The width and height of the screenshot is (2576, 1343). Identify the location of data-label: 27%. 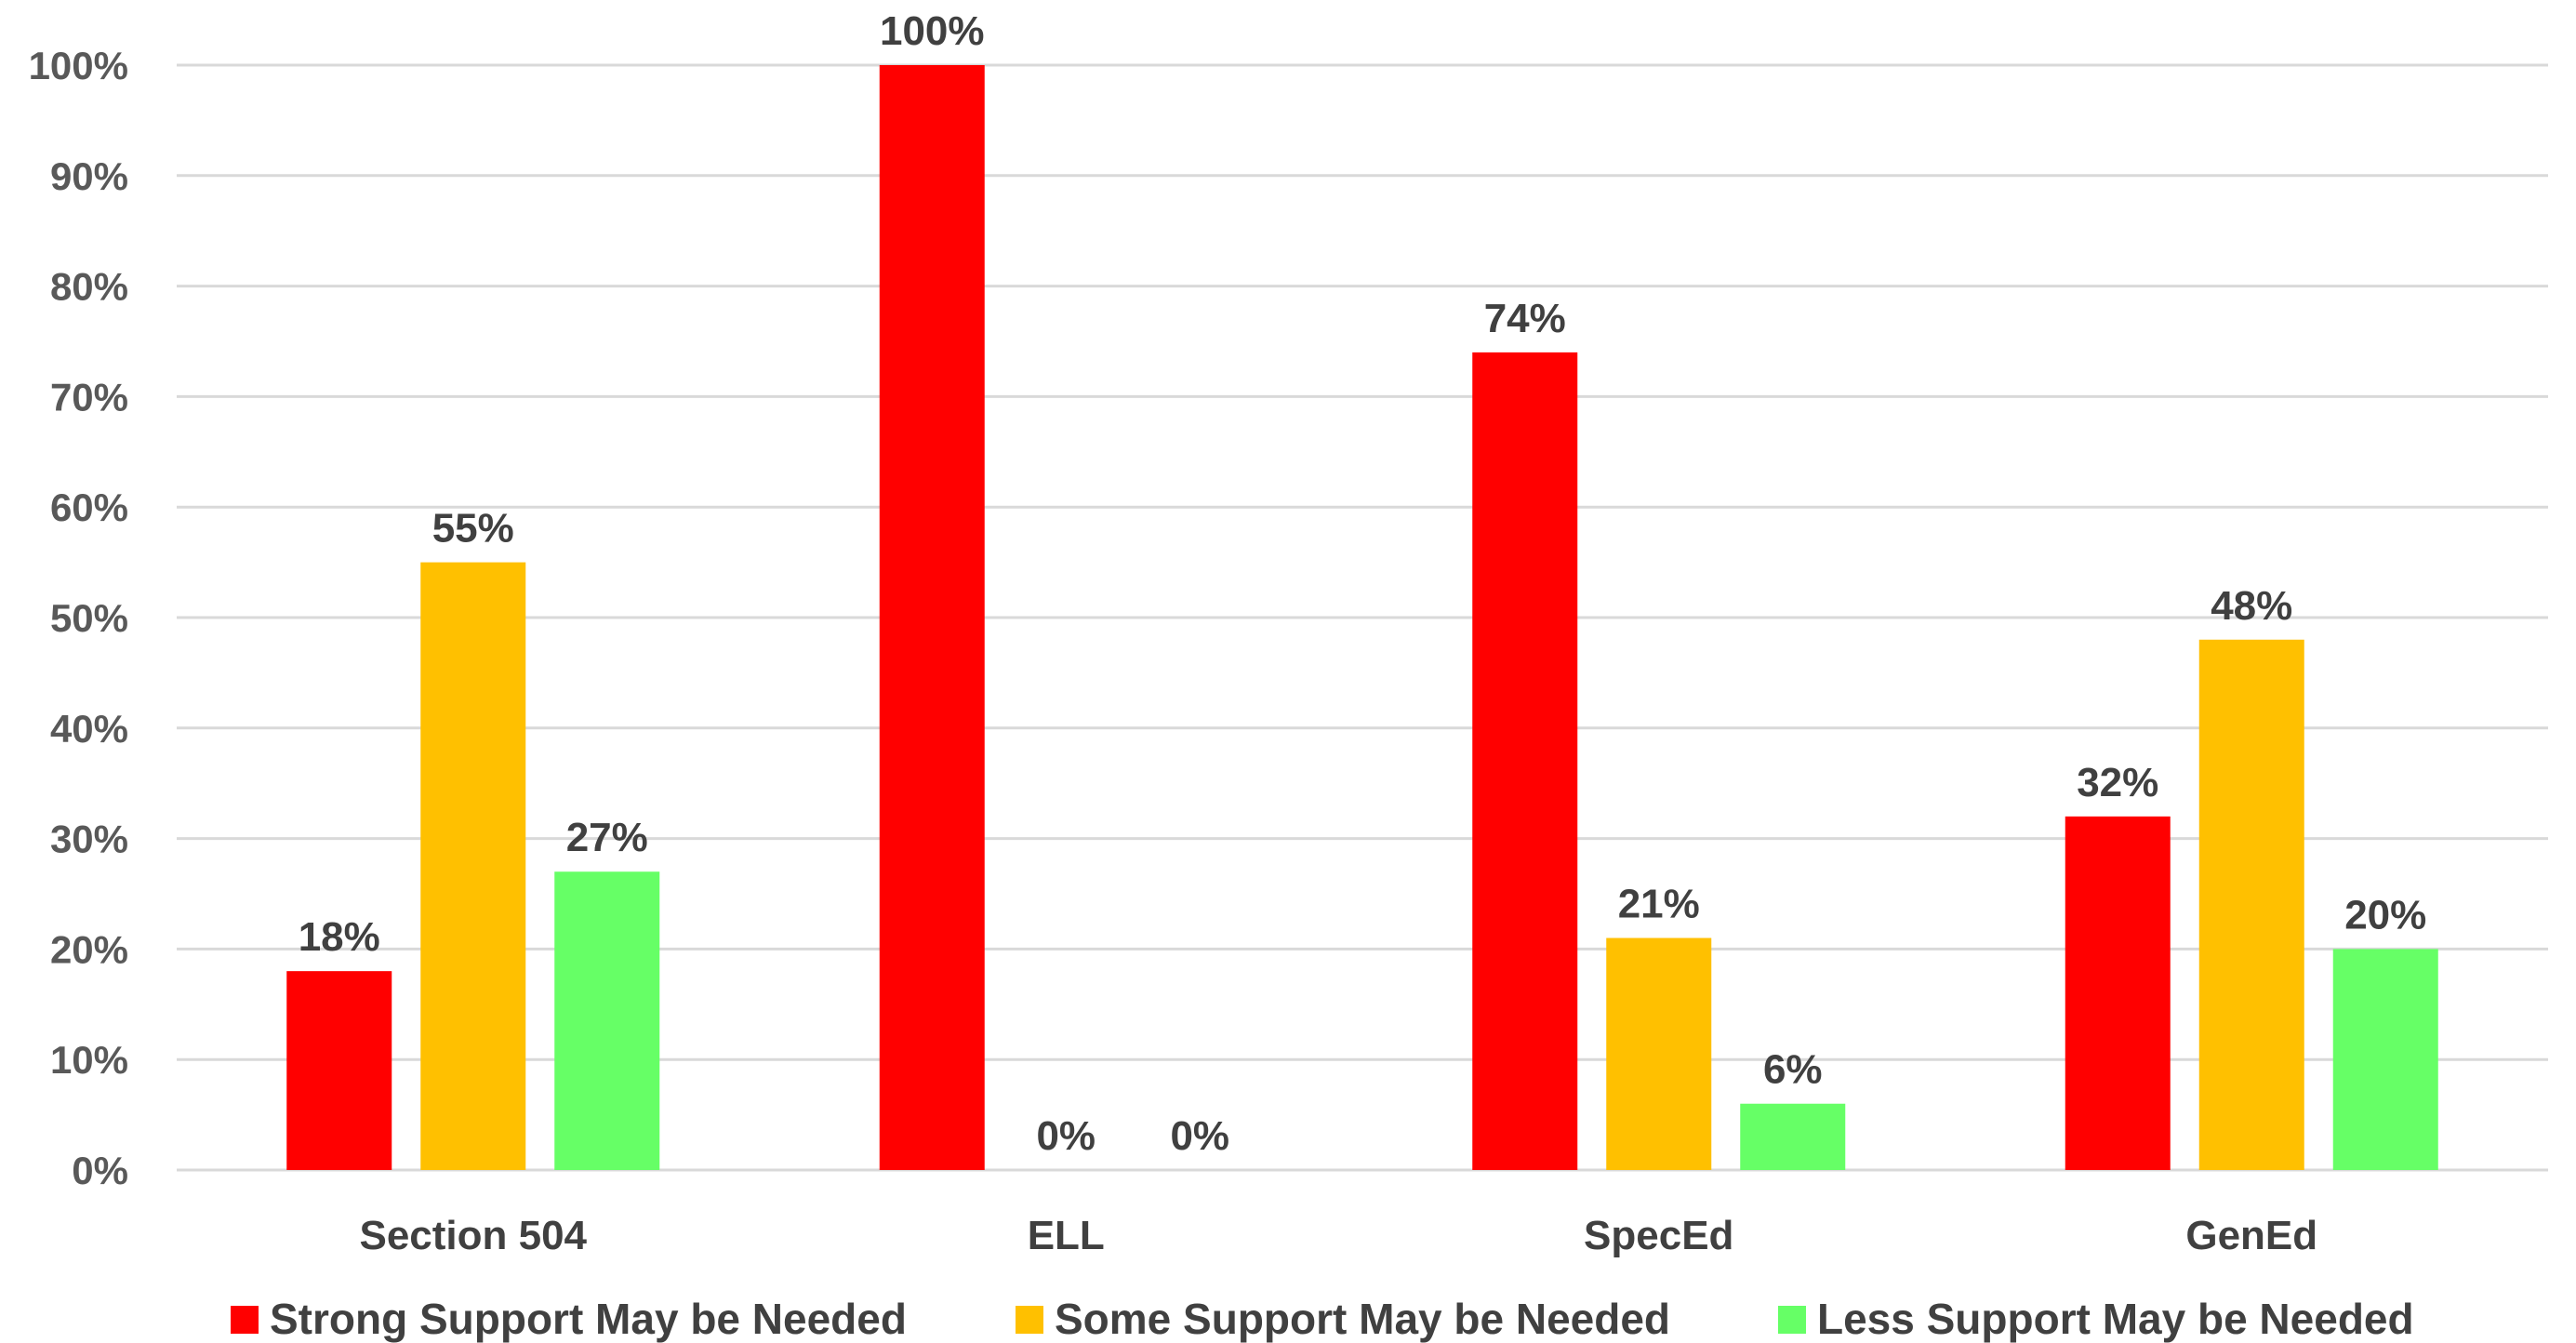
(607, 837).